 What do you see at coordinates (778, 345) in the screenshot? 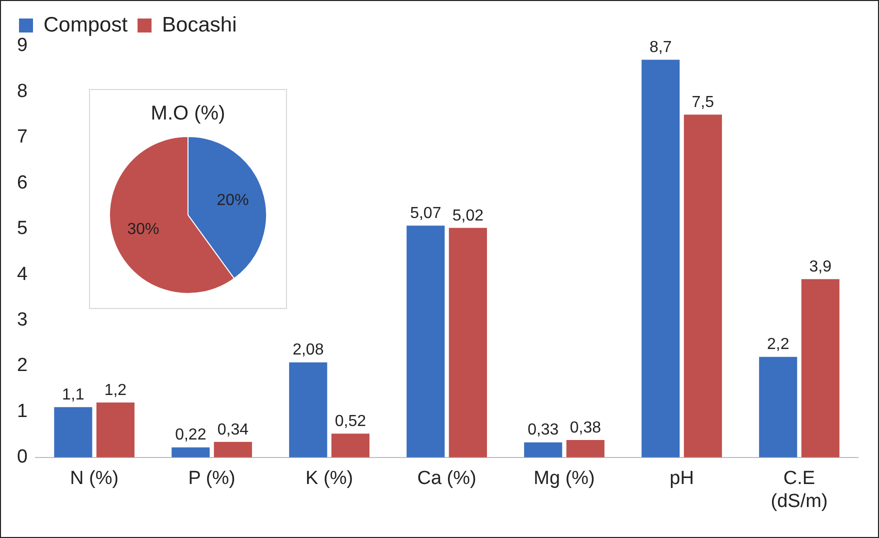
I see `data-label: 2,2` at bounding box center [778, 345].